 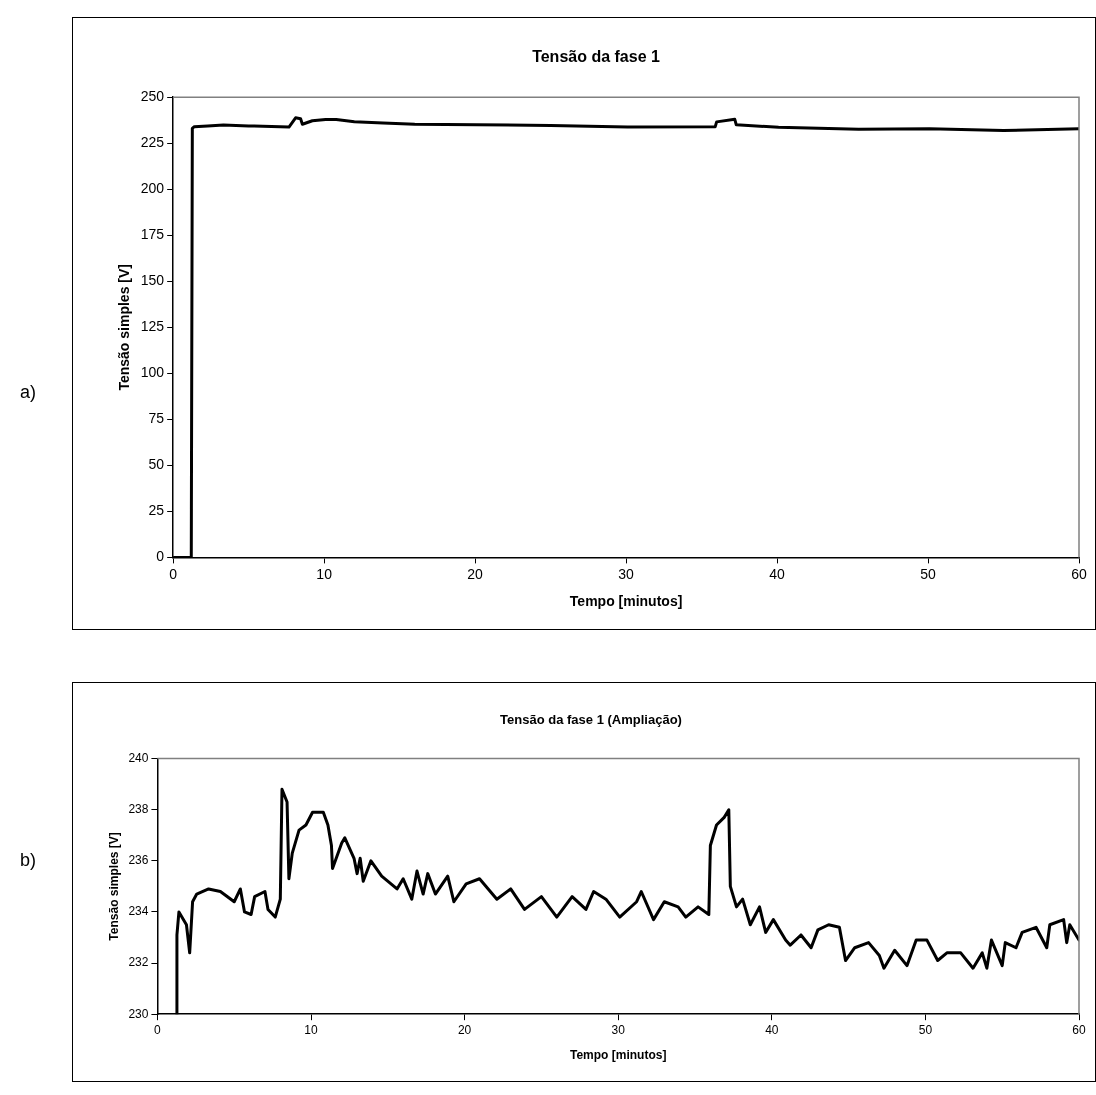 I want to click on y-tick-label: 238, so click(x=138, y=809).